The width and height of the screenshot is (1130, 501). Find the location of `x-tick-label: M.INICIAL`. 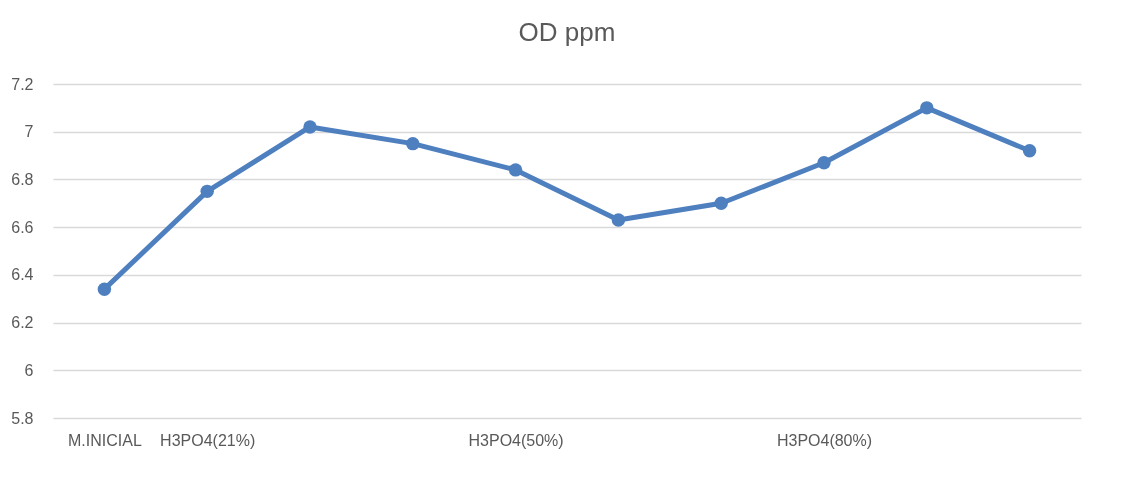

x-tick-label: M.INICIAL is located at coordinates (105, 440).